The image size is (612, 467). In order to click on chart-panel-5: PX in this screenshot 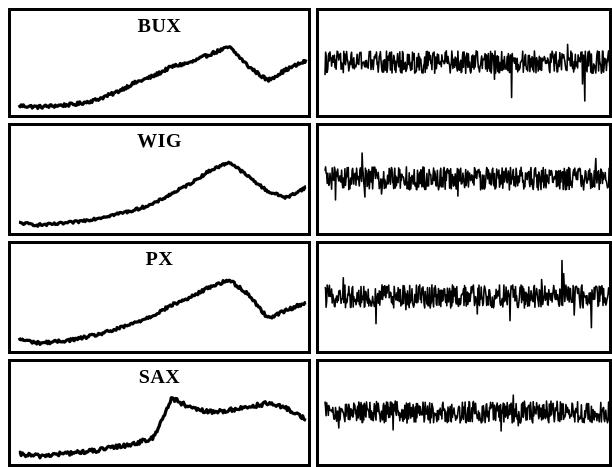, I will do `click(159, 297)`.